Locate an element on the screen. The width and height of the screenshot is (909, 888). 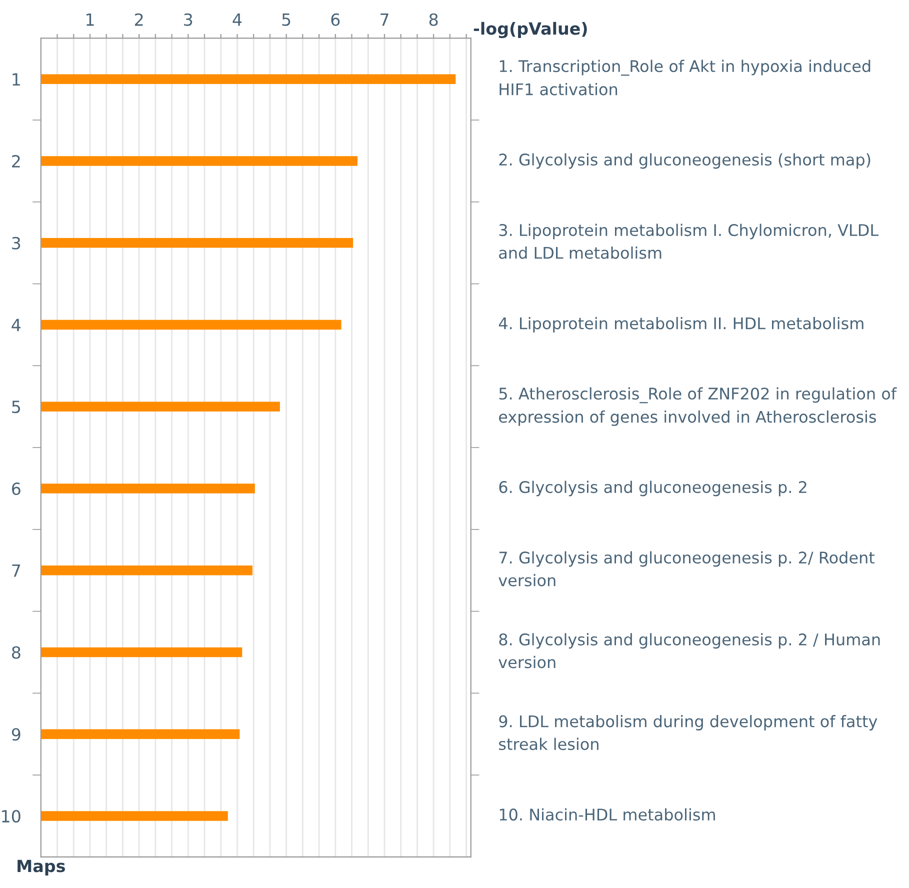
x-tick-label: 8 is located at coordinates (433, 19).